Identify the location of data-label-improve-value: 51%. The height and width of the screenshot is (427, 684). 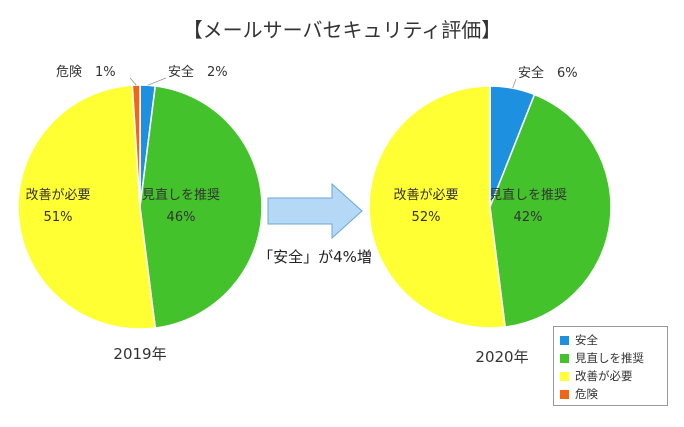
(58, 217).